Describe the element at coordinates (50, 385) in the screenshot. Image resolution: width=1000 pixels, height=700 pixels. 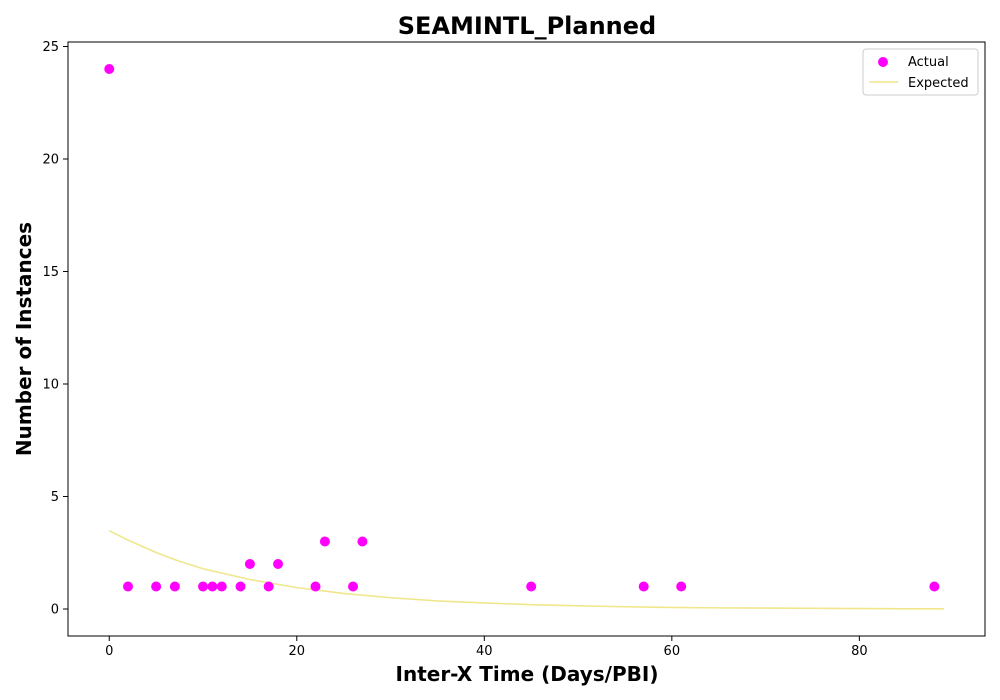
I see `y-tick-label: 10` at that location.